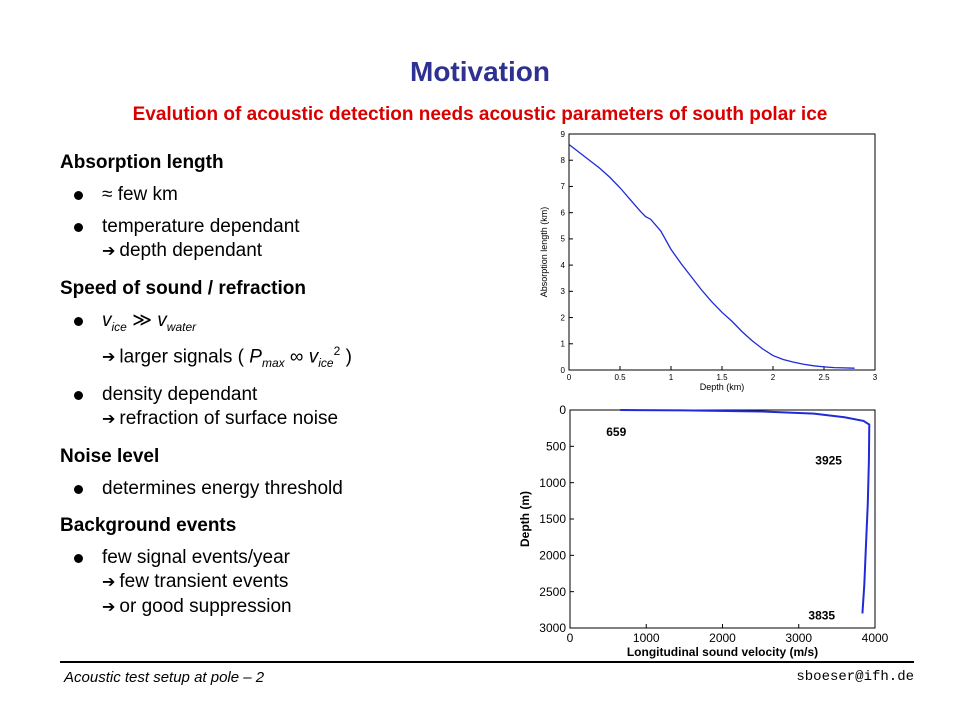 Image resolution: width=960 pixels, height=720 pixels. Describe the element at coordinates (525, 519) in the screenshot. I see `y-axis-label: Depth (m)` at that location.